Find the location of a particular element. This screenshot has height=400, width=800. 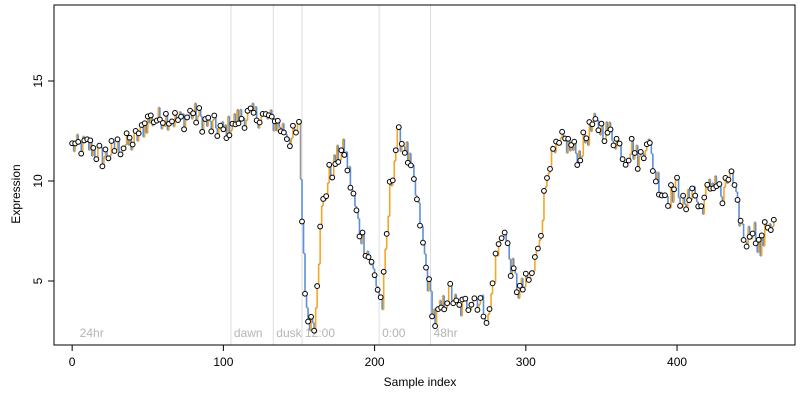

y-axis-title: Expression is located at coordinates (16, 193).